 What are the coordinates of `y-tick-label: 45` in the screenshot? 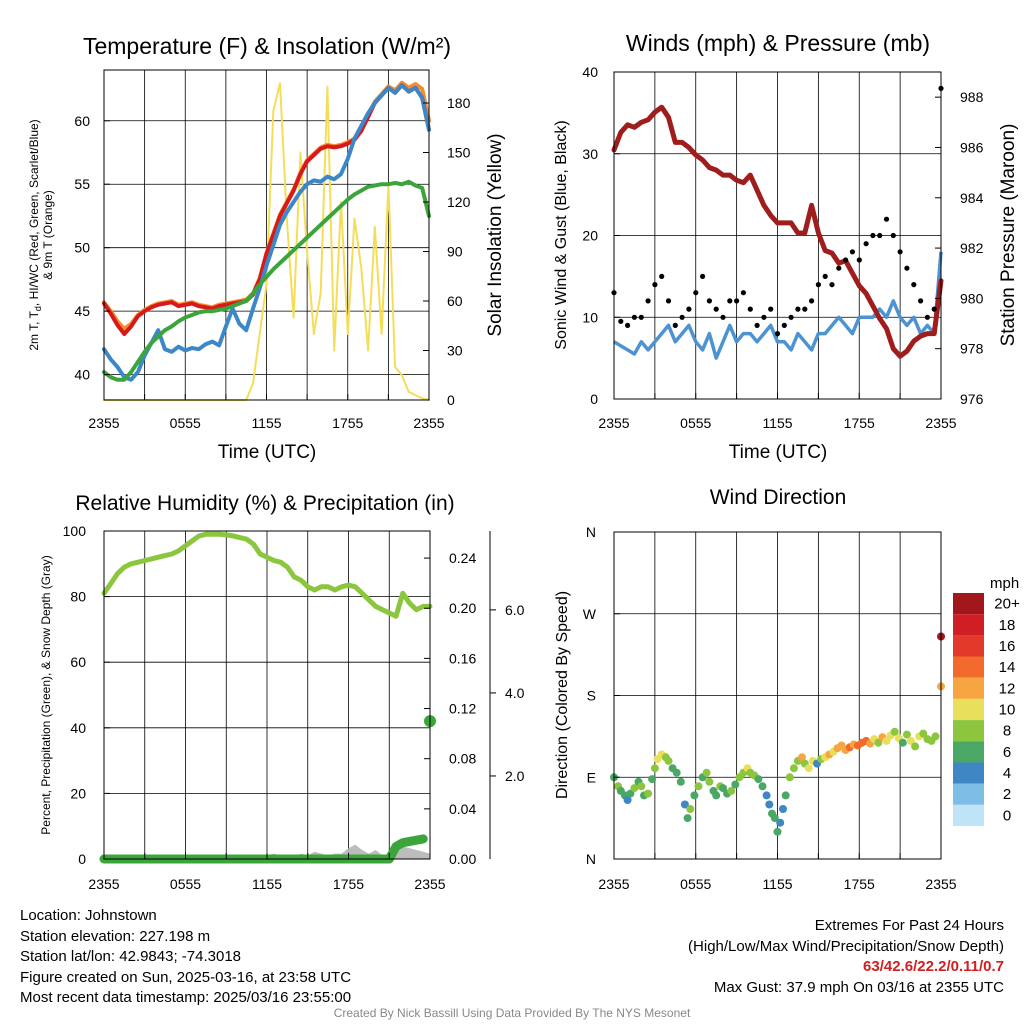 It's located at (82, 311).